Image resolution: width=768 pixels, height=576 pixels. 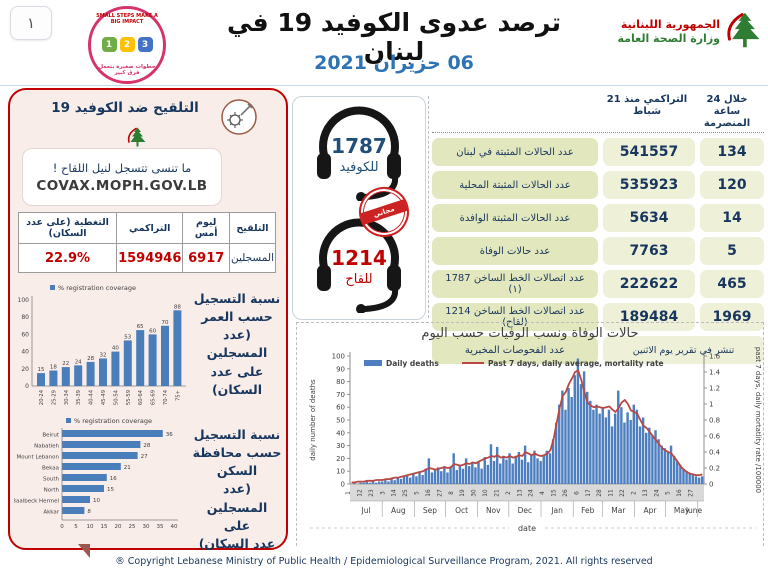 What do you see at coordinates (42, 397) in the screenshot?
I see `svg-text: 20-24` at bounding box center [42, 397].